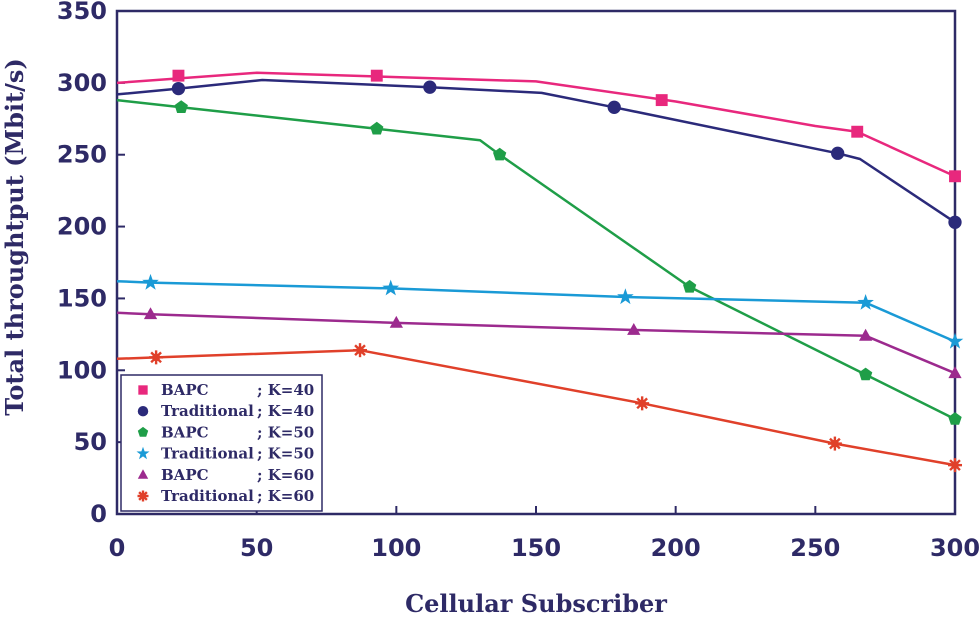 The image size is (980, 629). I want to click on y-tick-label: 0, so click(98, 514).